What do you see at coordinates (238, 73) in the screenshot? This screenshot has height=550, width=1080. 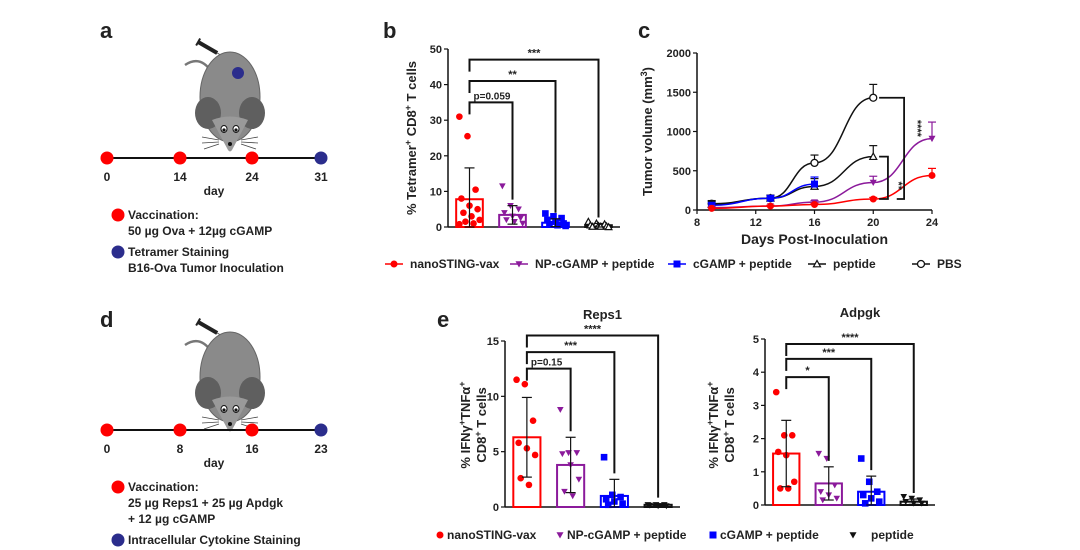 I see `tumor-site-icon` at bounding box center [238, 73].